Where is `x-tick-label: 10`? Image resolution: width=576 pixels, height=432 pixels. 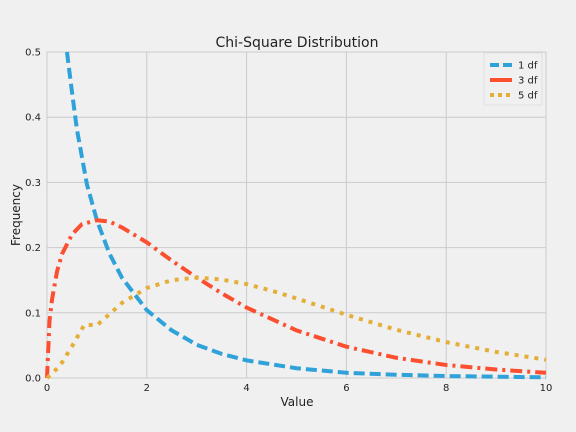
x-tick-label: 10 is located at coordinates (546, 388).